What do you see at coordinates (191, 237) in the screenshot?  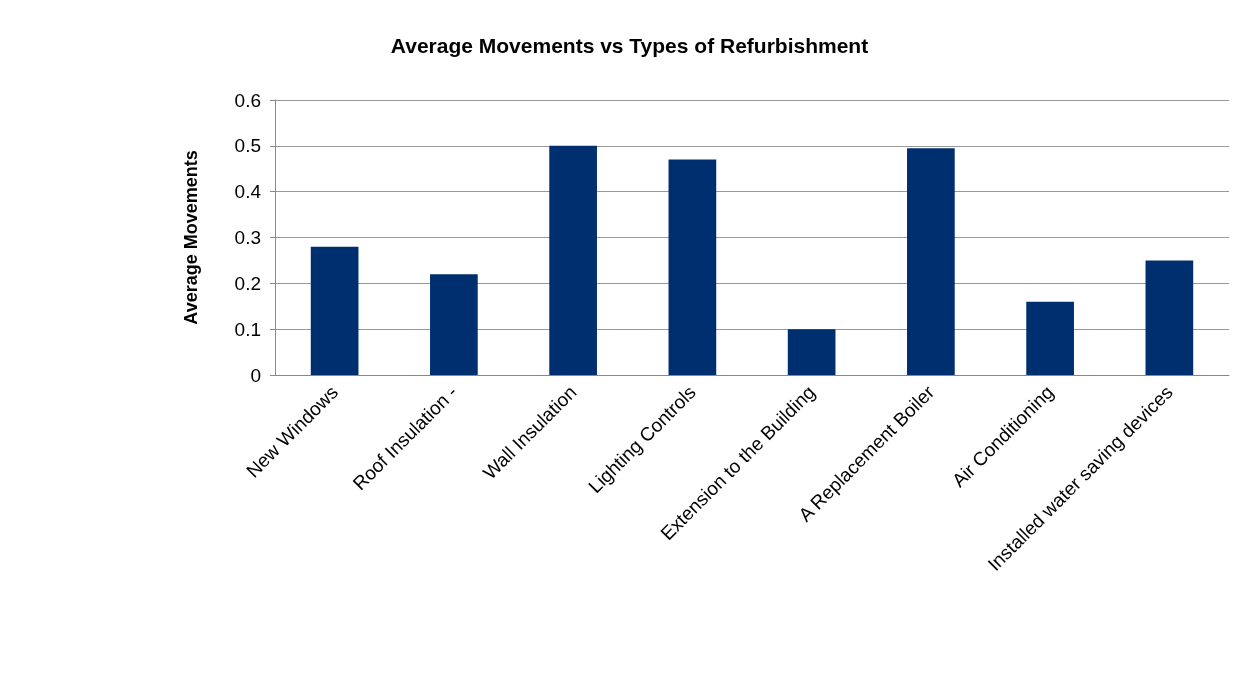 I see `y-axis-title: Average Movements` at bounding box center [191, 237].